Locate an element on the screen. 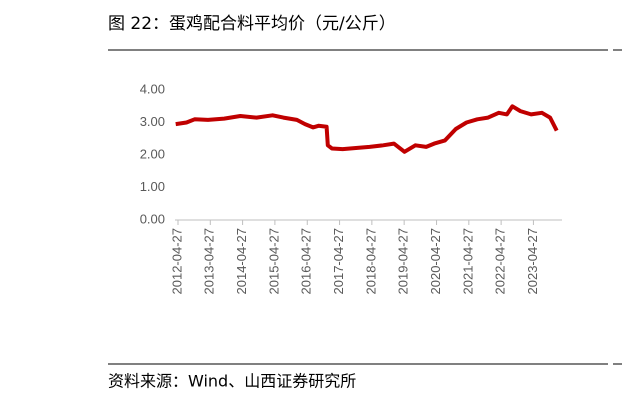  y-tick-label: 0.00 is located at coordinates (152, 218).